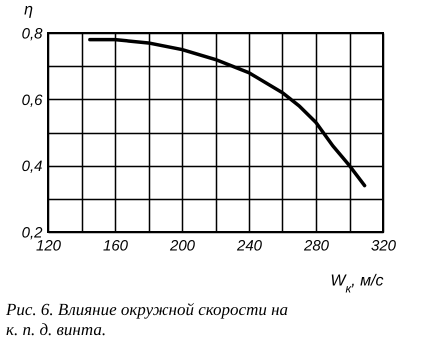  What do you see at coordinates (182, 246) in the screenshot?
I see `x-tick-label: 200` at bounding box center [182, 246].